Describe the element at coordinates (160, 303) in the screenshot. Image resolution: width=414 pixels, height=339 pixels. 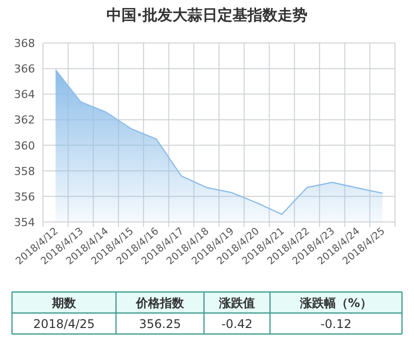
I see `text: 价格指数` at that location.